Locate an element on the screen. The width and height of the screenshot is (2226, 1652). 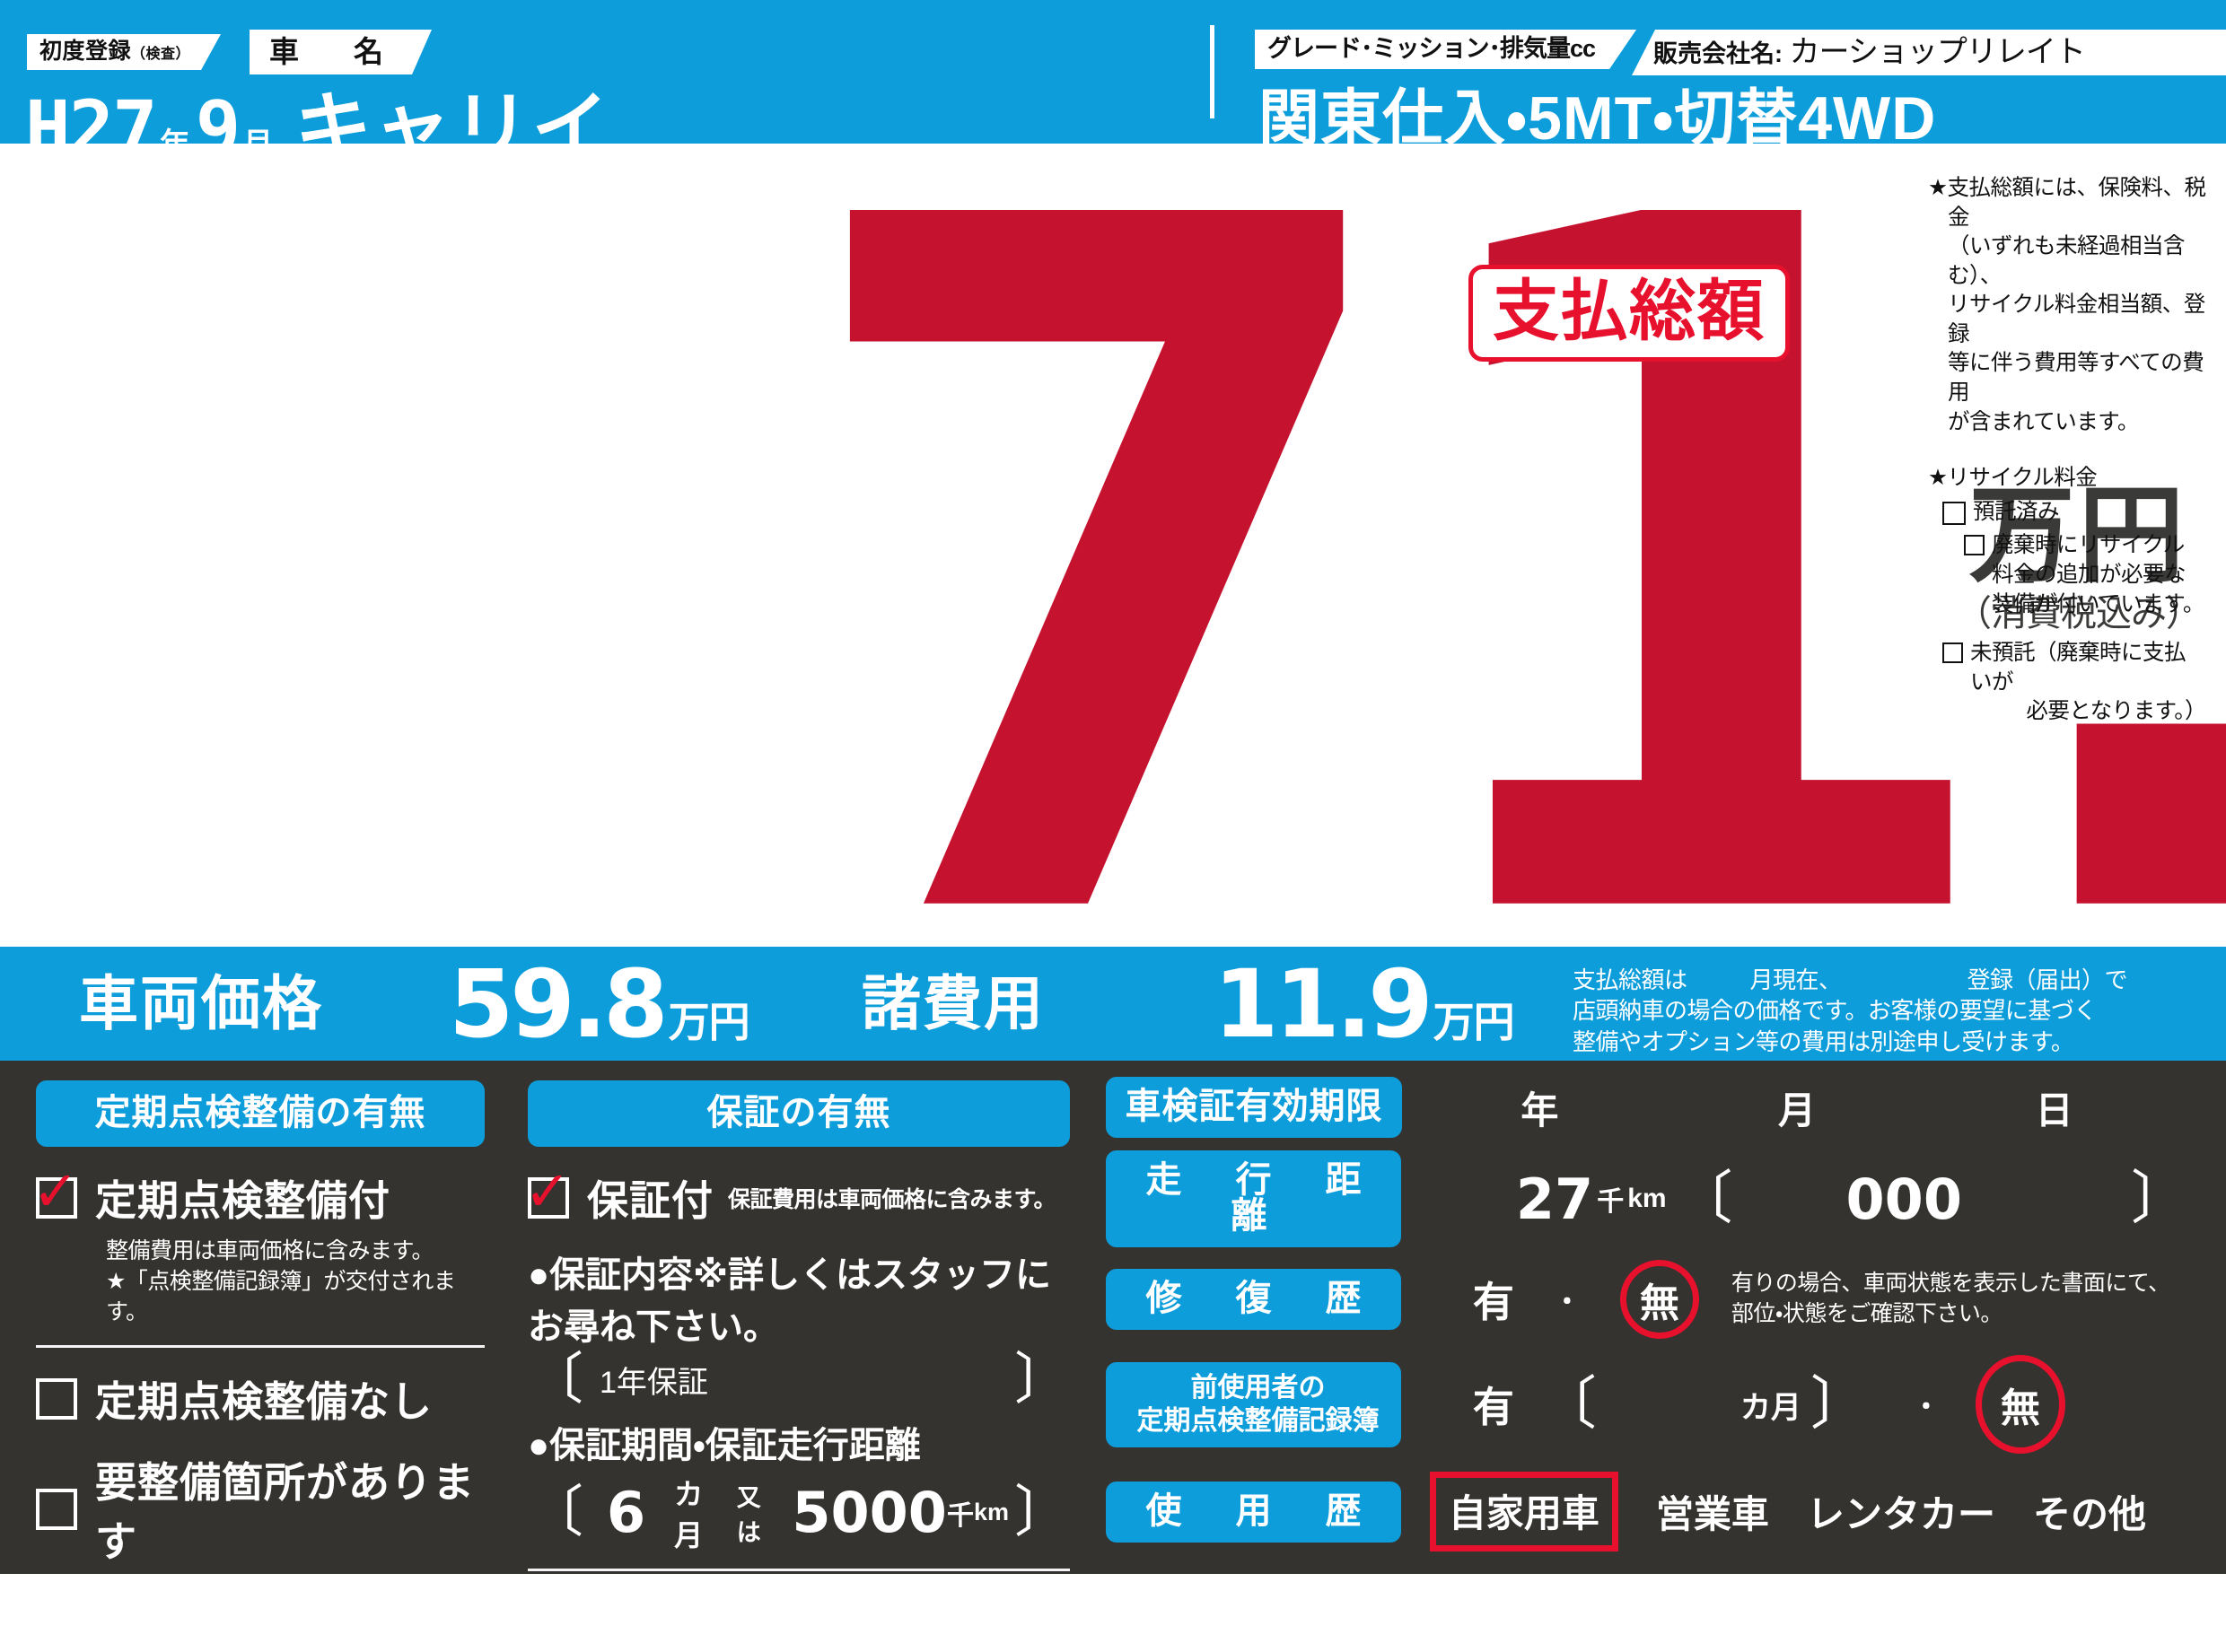
usage-history-options: 自家用車 営業車 レンタカー その他 is located at coordinates (1804, 1511).